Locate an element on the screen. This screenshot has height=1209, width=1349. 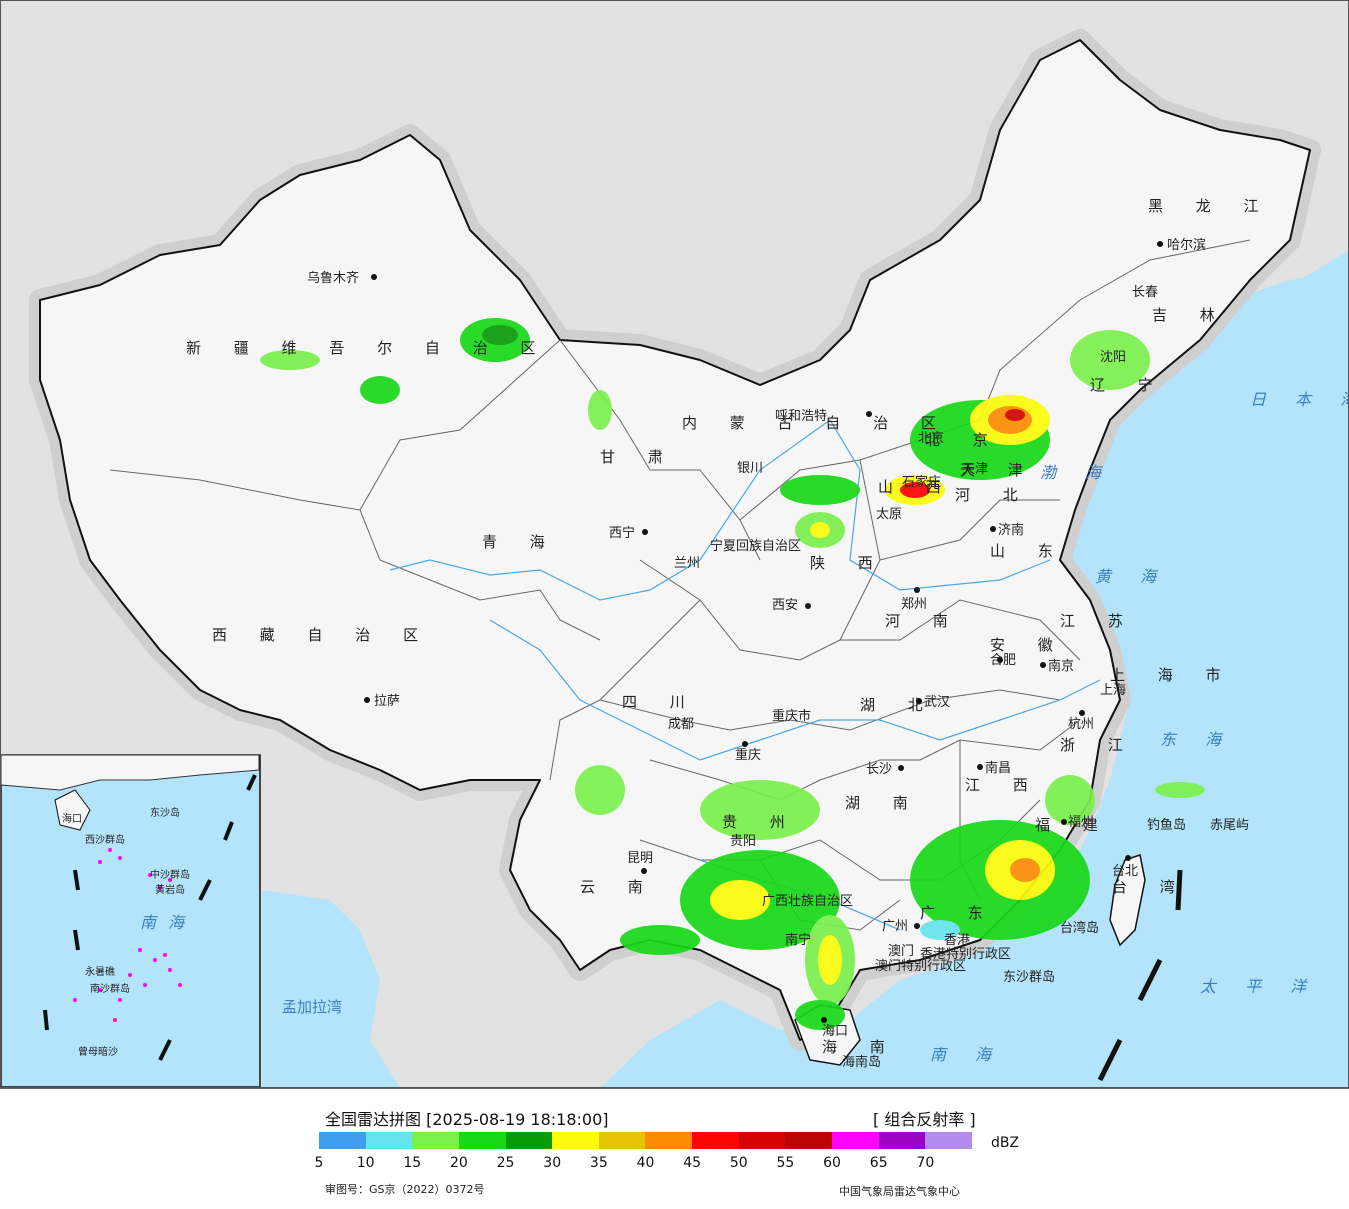
color-scale-bar is located at coordinates (645, 1140).